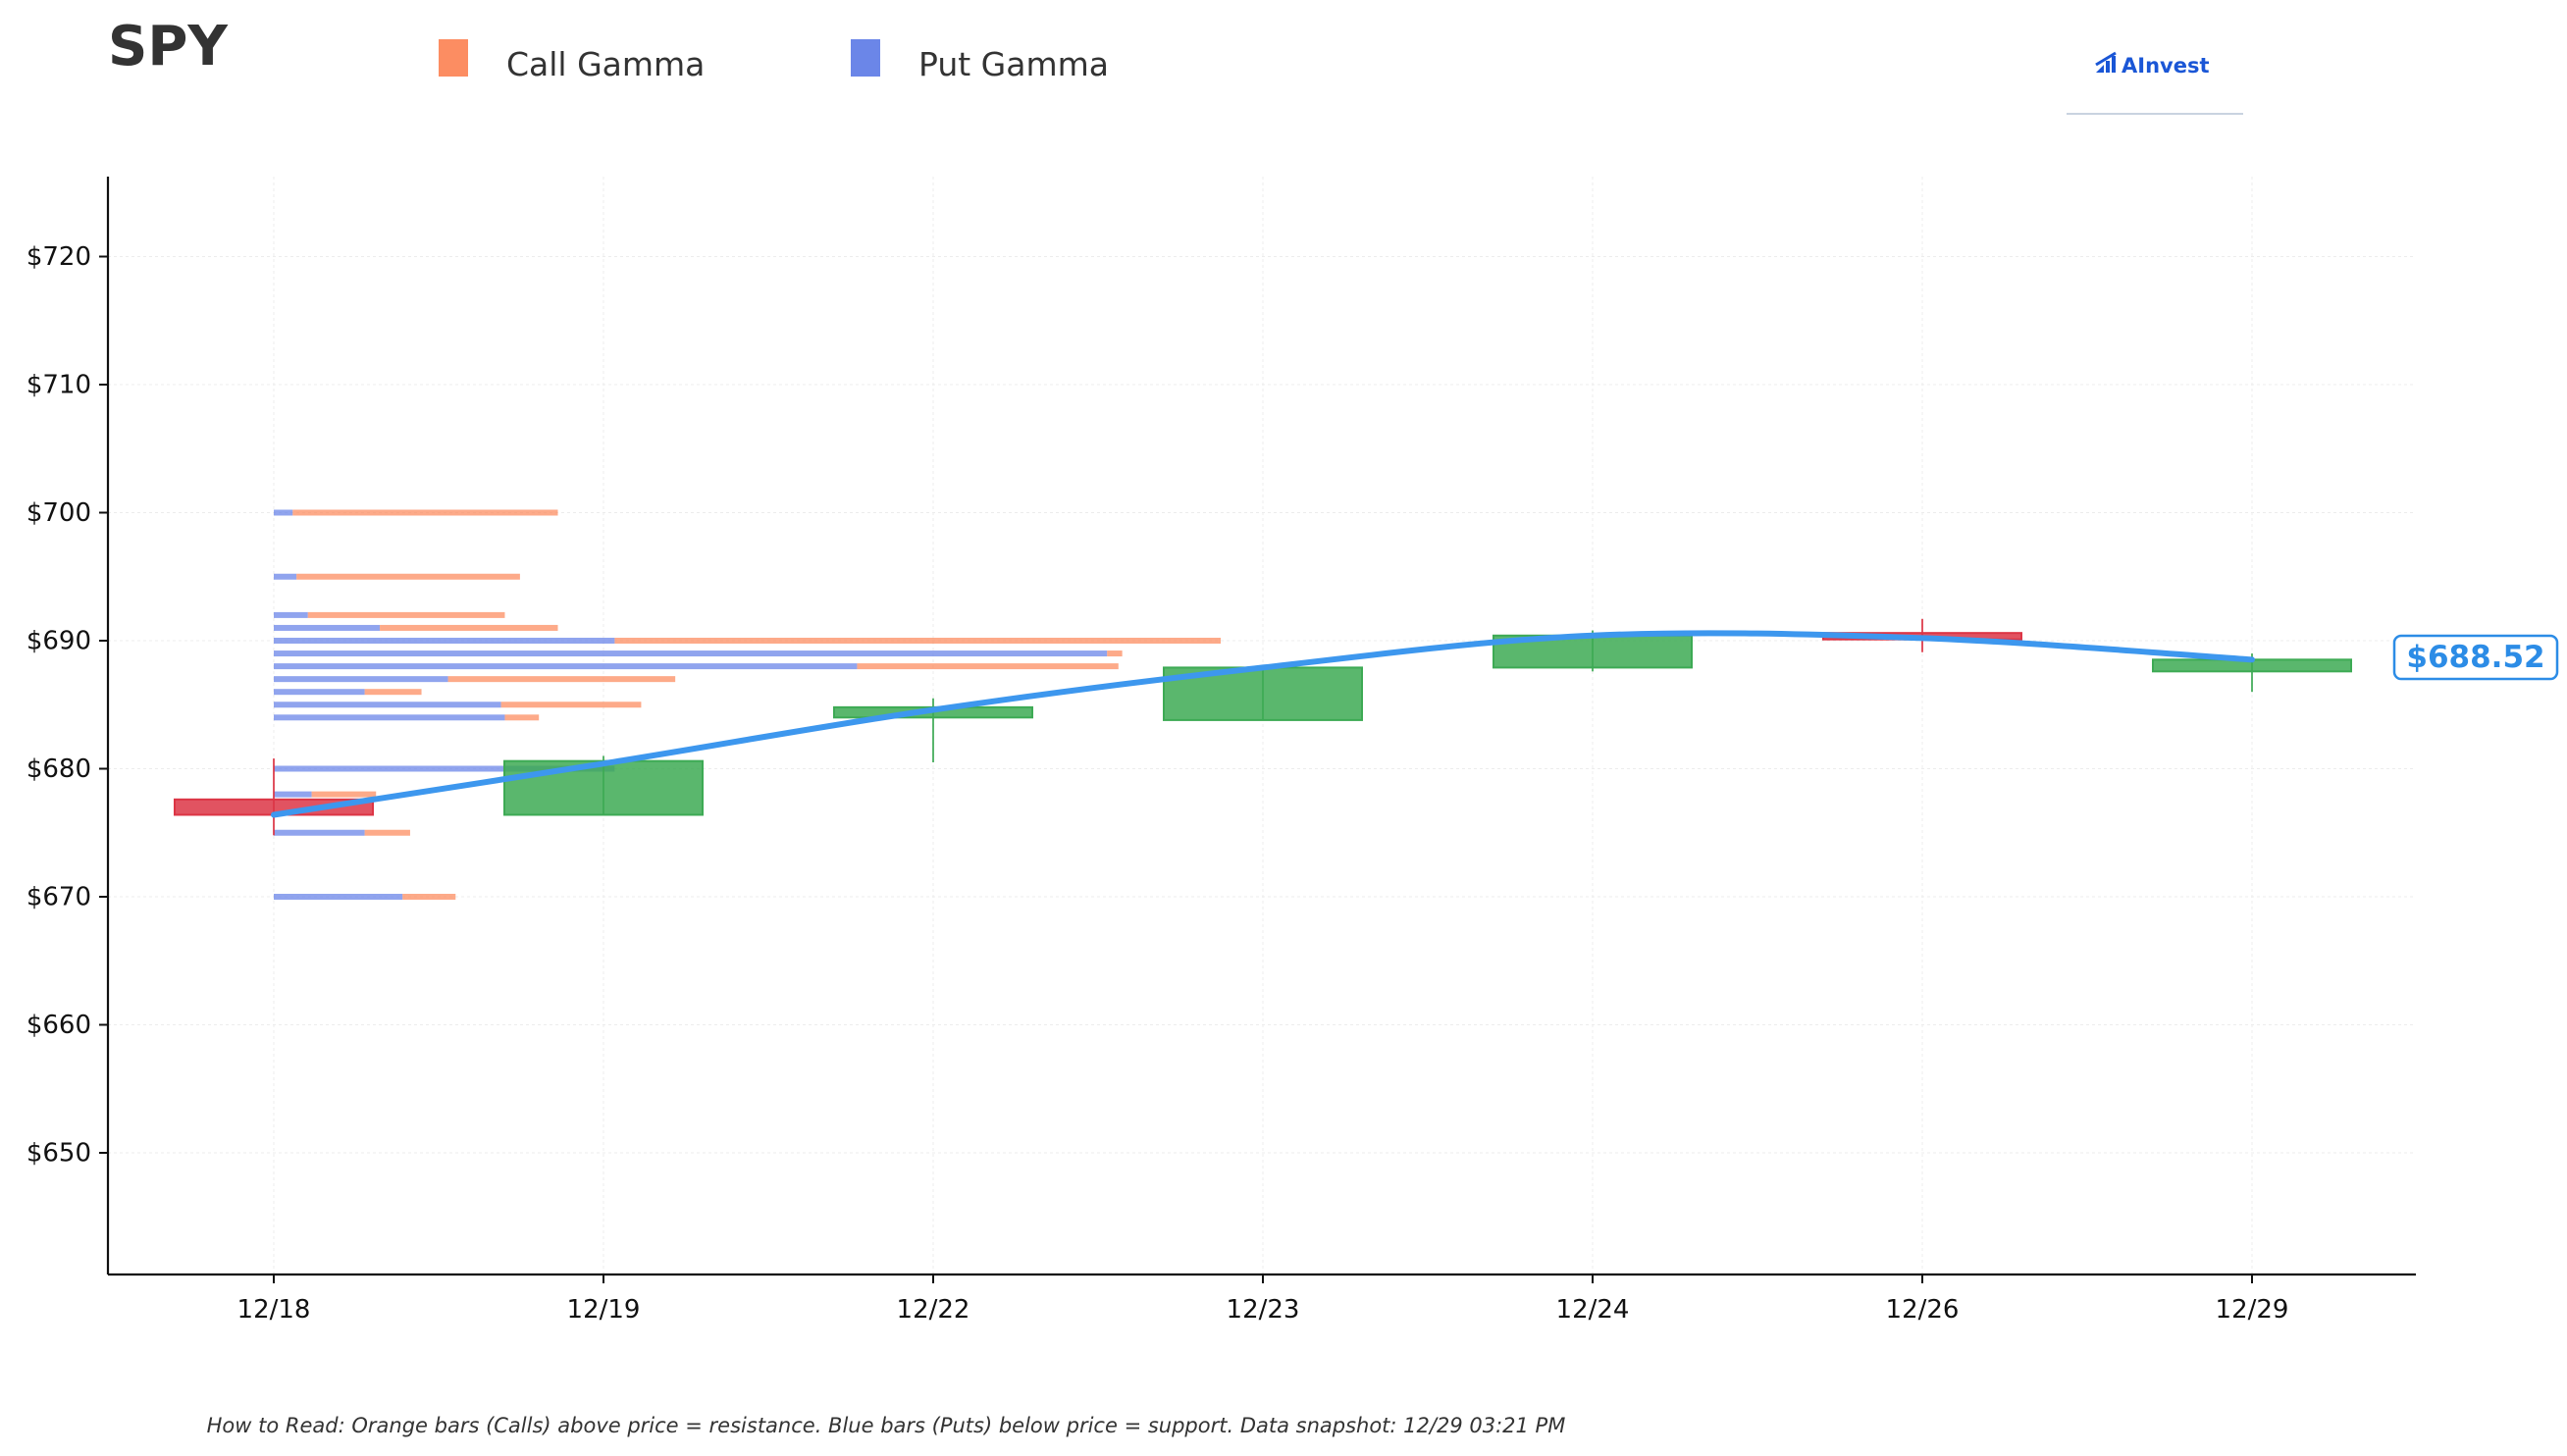 This screenshot has width=2567, height=1456. I want to click on last-price-badge: $688.52, so click(2475, 657).